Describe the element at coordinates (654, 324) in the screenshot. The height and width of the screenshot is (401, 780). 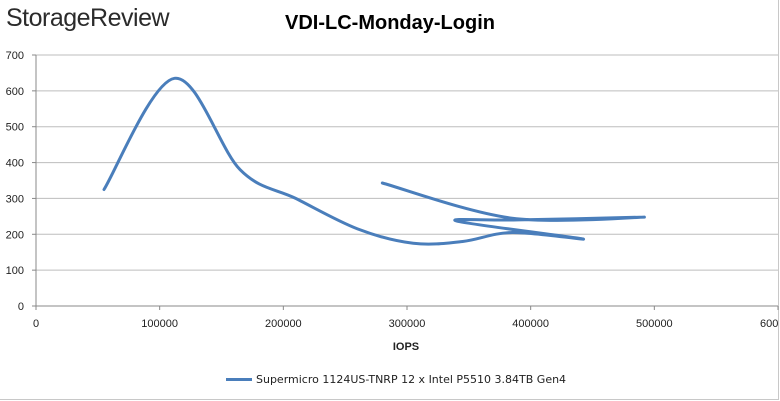
I see `x-tick-label-5: 500000` at that location.